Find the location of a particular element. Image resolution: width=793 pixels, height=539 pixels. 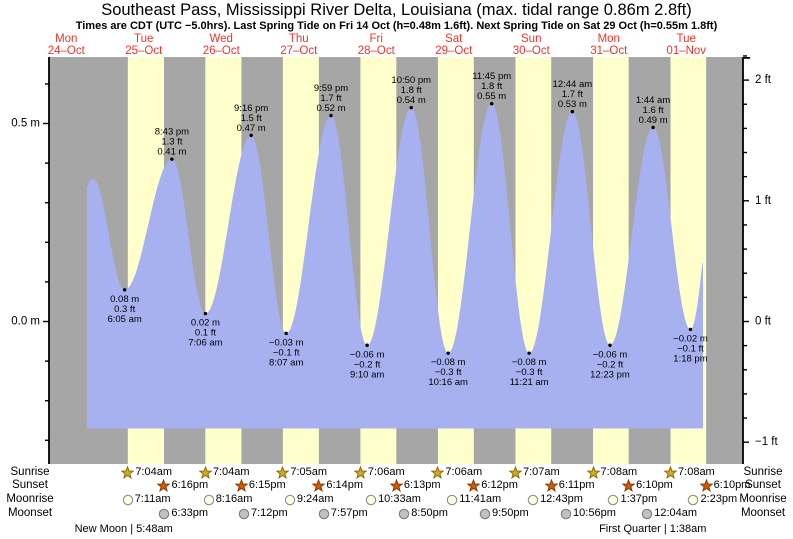

astro-event-sunrise: 7:07am is located at coordinates (534, 472).